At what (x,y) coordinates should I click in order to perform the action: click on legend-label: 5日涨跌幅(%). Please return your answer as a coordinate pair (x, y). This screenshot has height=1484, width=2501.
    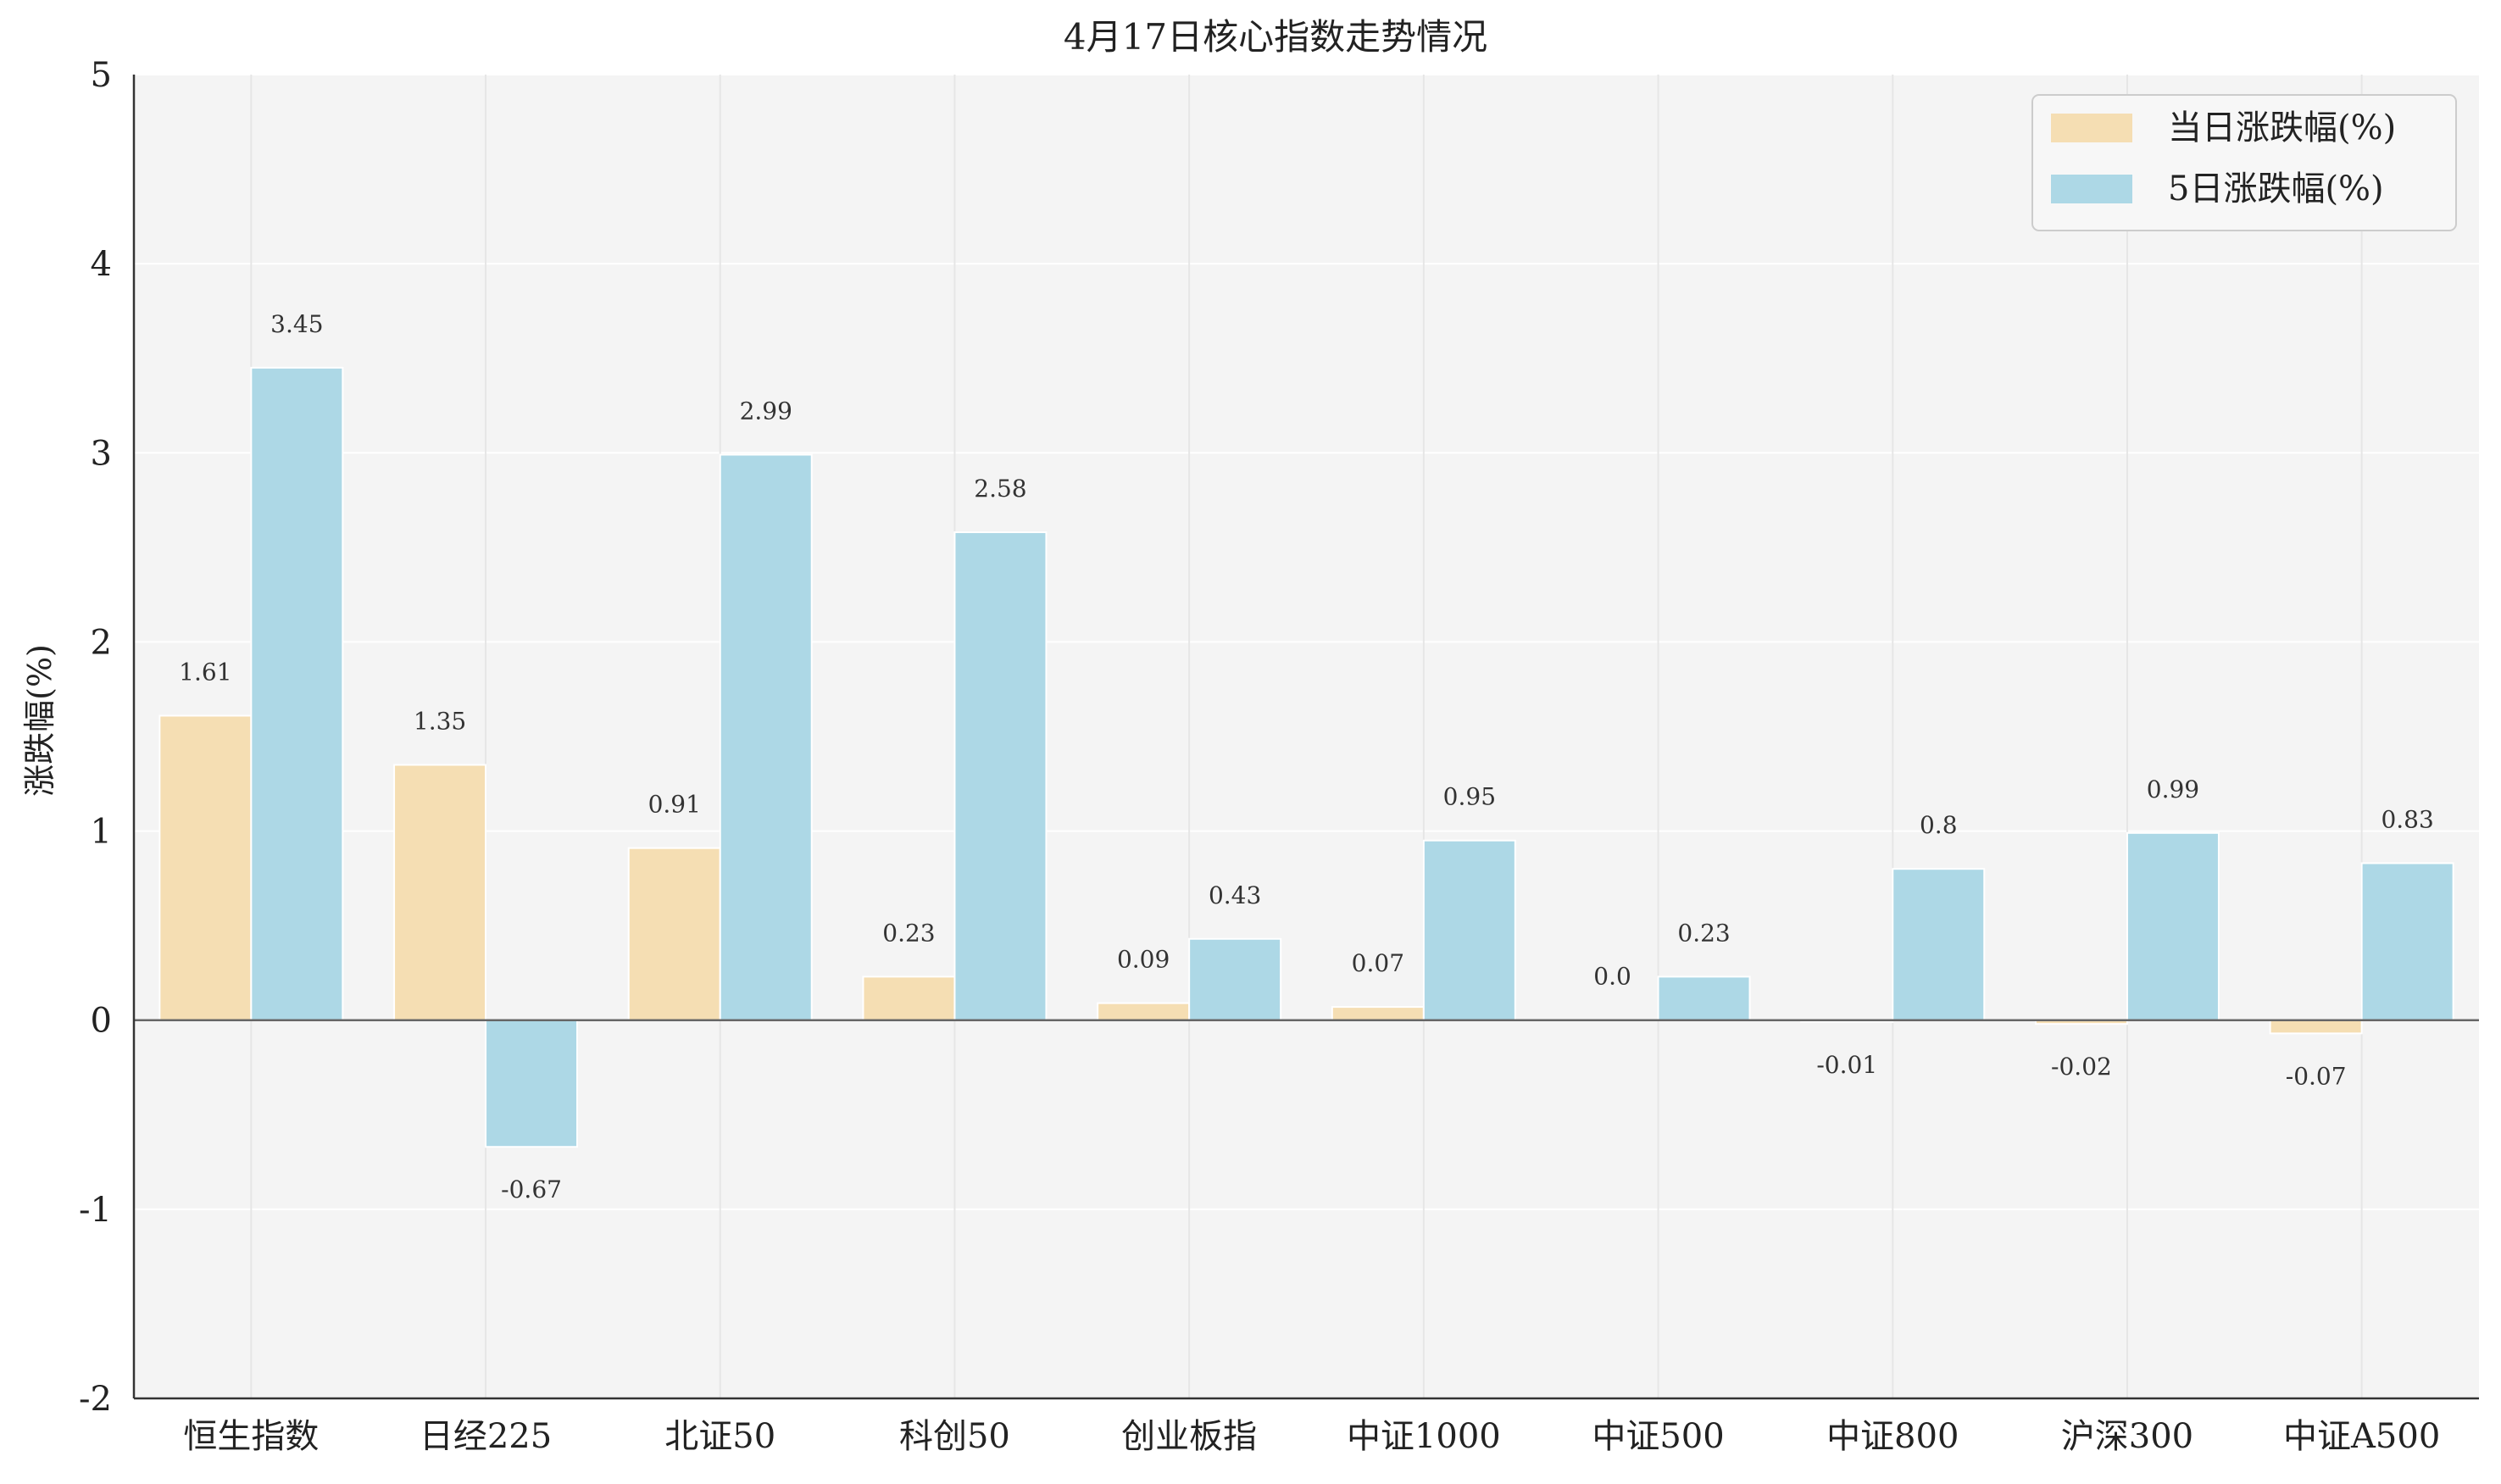
    Looking at the image, I should click on (2276, 189).